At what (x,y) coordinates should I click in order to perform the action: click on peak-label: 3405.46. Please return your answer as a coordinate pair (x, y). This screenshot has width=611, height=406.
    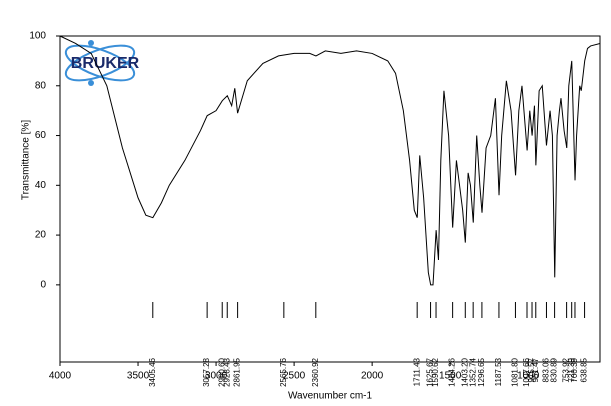
    Looking at the image, I should click on (152, 371).